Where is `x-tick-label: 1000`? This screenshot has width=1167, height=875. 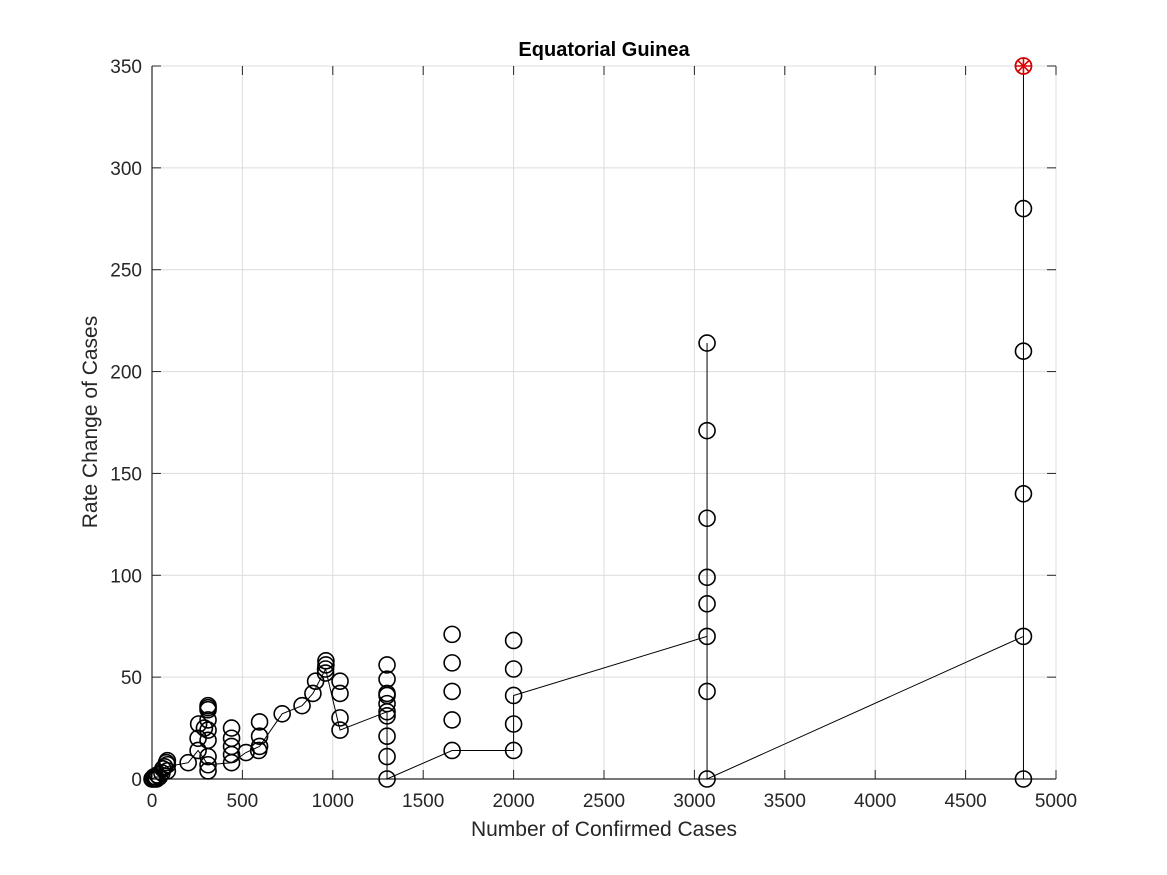 x-tick-label: 1000 is located at coordinates (333, 801).